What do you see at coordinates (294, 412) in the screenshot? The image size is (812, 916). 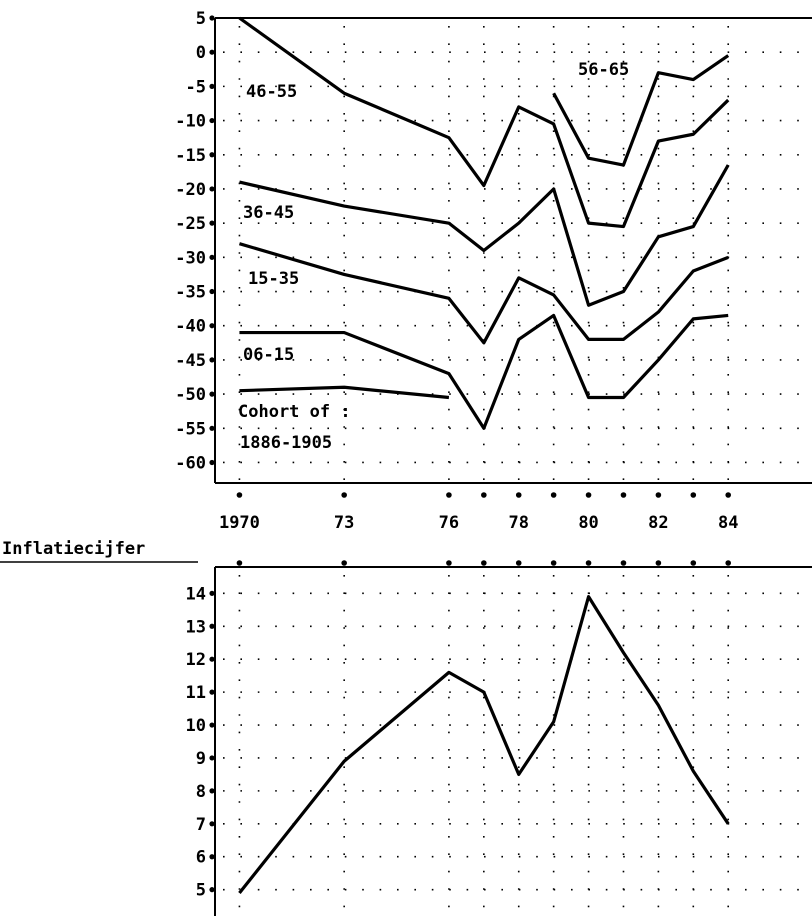 I see `annotation: Cohort of :` at bounding box center [294, 412].